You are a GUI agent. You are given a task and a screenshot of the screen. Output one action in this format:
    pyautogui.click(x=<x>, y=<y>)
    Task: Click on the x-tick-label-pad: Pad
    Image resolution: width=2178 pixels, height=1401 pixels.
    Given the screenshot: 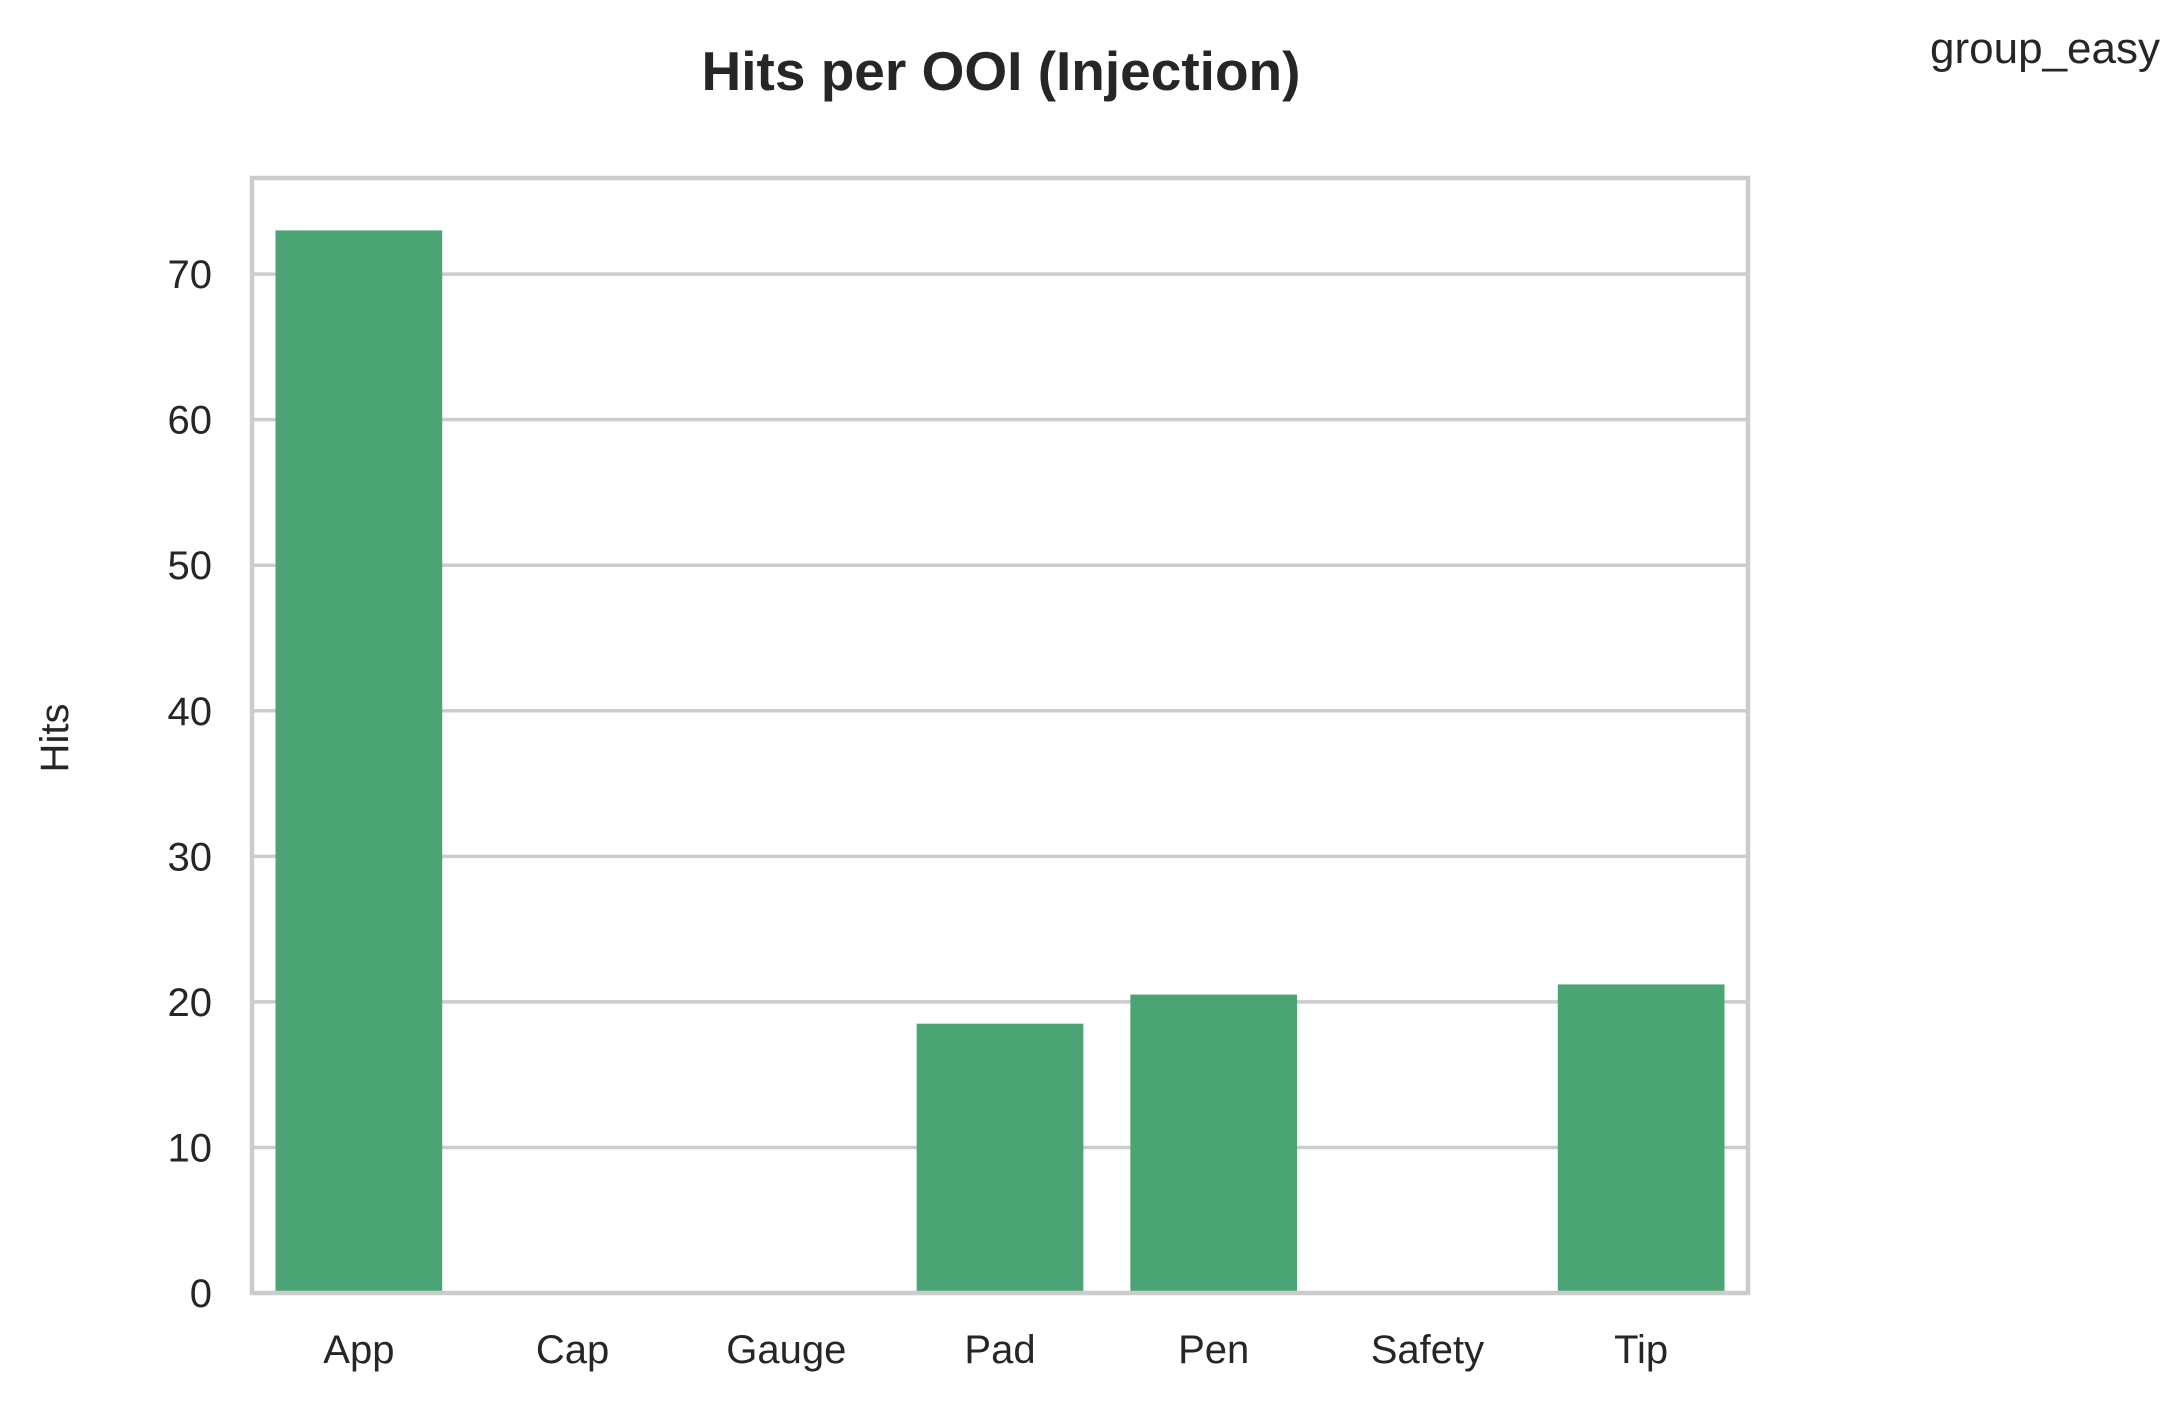 What is the action you would take?
    pyautogui.click(x=999, y=1350)
    